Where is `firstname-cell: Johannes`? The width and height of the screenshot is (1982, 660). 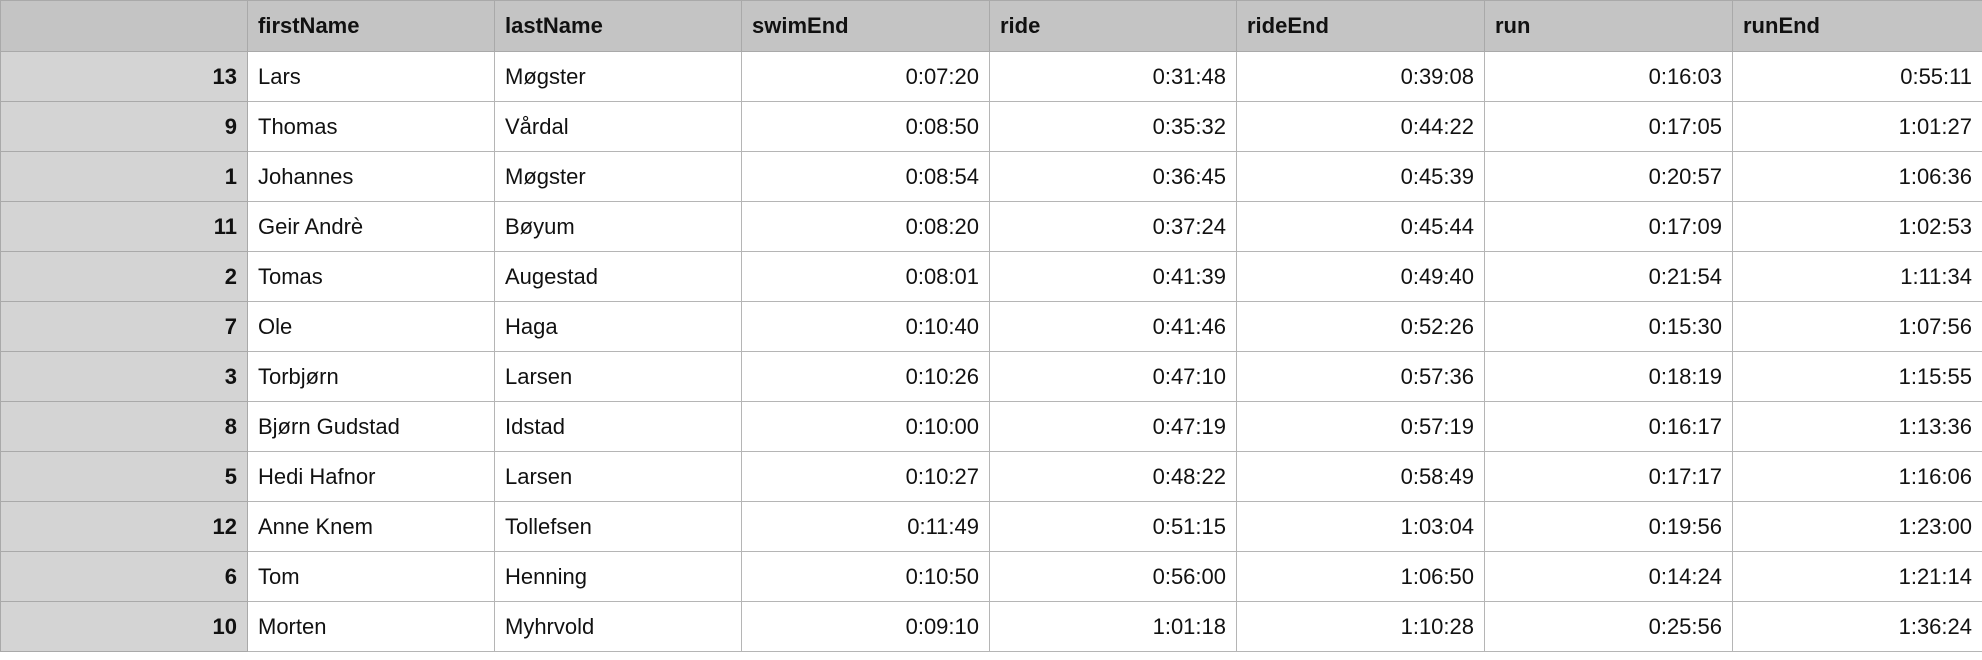
firstname-cell: Johannes is located at coordinates (371, 176).